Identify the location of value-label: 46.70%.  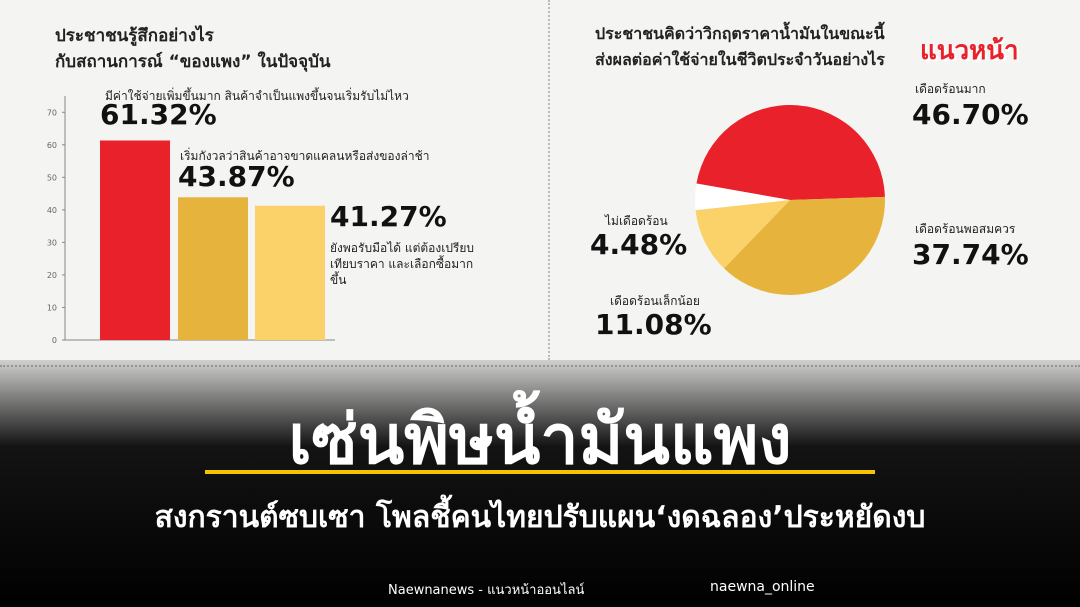
(970, 114).